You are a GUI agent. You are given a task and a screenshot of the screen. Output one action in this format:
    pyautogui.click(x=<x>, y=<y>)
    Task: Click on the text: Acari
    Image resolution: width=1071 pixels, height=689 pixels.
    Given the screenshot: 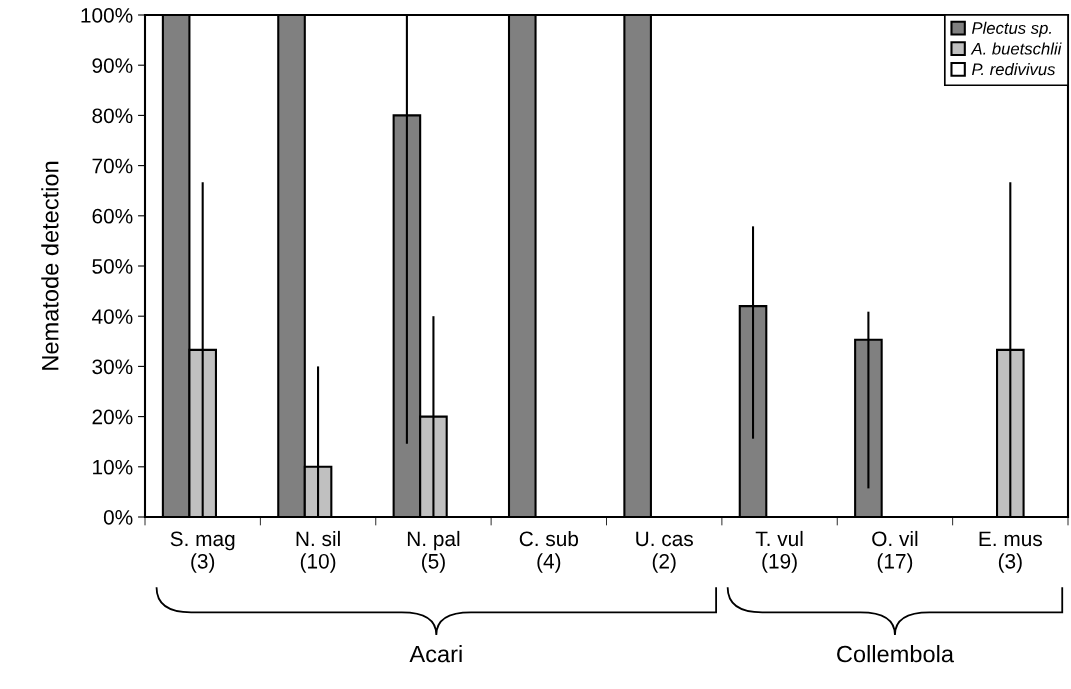 What is the action you would take?
    pyautogui.click(x=435, y=654)
    